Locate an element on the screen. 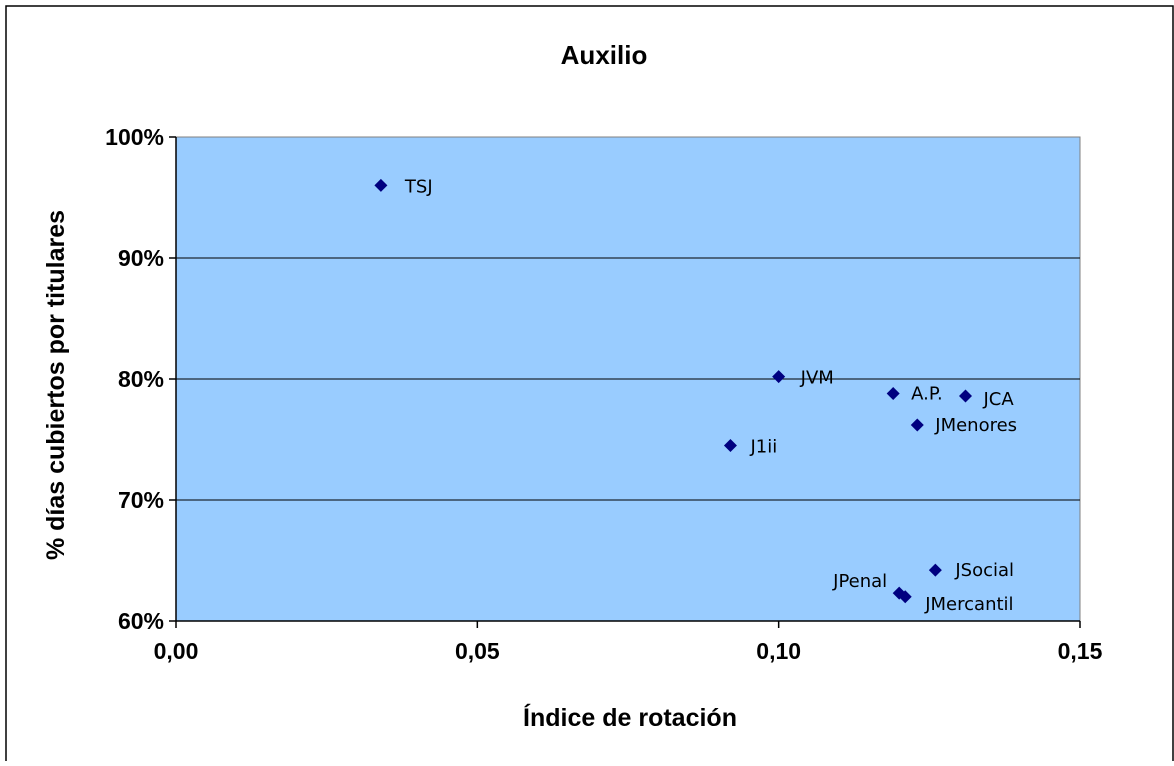 The image size is (1174, 766). data-label: JCA is located at coordinates (998, 399).